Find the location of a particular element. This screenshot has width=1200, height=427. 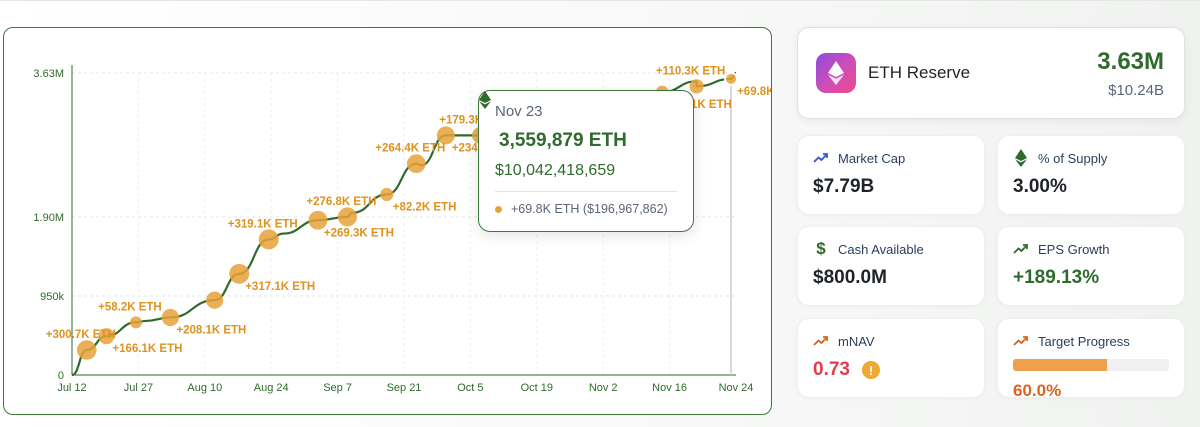

dollar-icon: $ is located at coordinates (821, 248).